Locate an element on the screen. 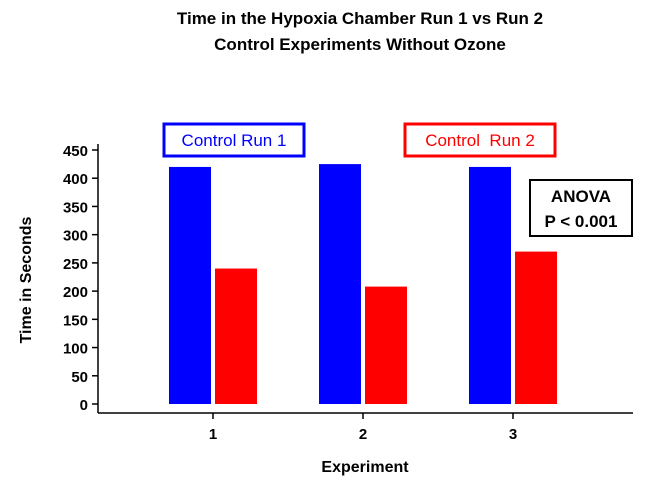  y-tick-label: 100 is located at coordinates (75, 349).